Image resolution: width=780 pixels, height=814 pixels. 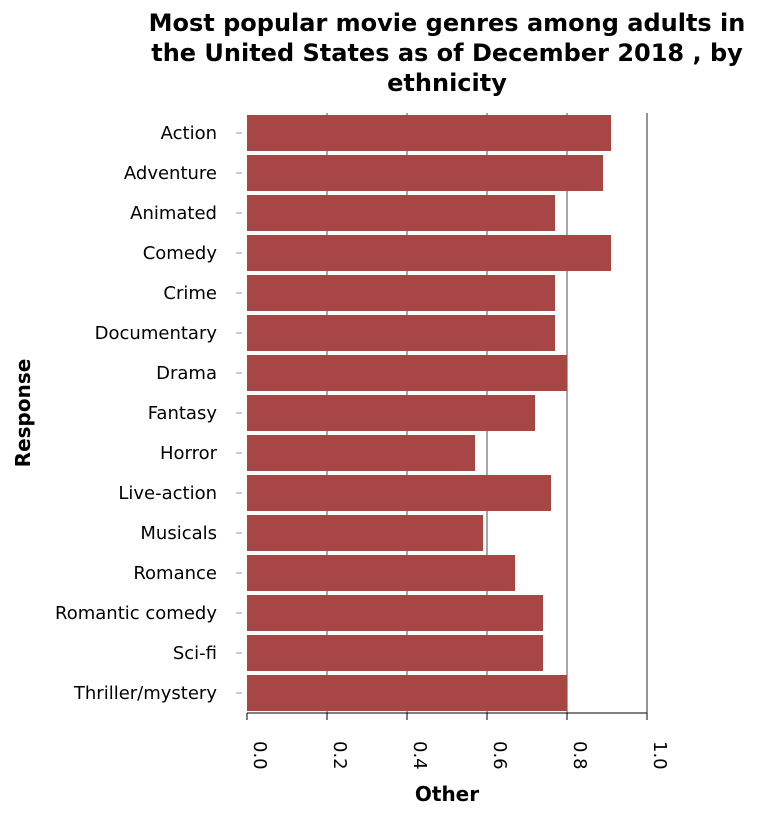 I want to click on category-label: Action, so click(x=189, y=133).